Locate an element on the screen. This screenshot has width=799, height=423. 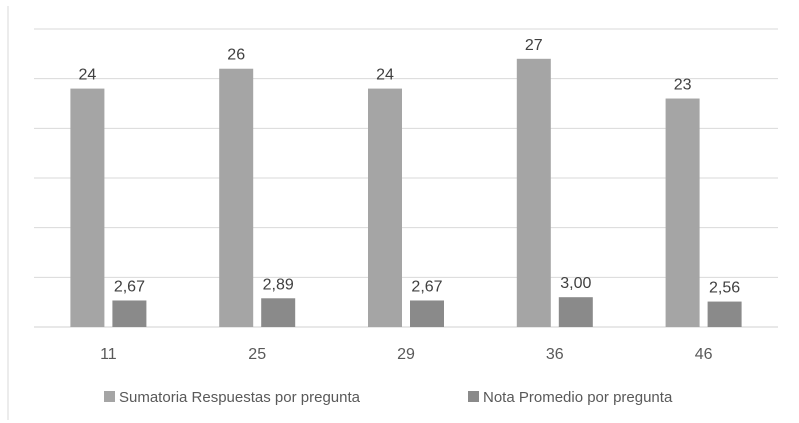
legend-swatch-series2 is located at coordinates (473, 396).